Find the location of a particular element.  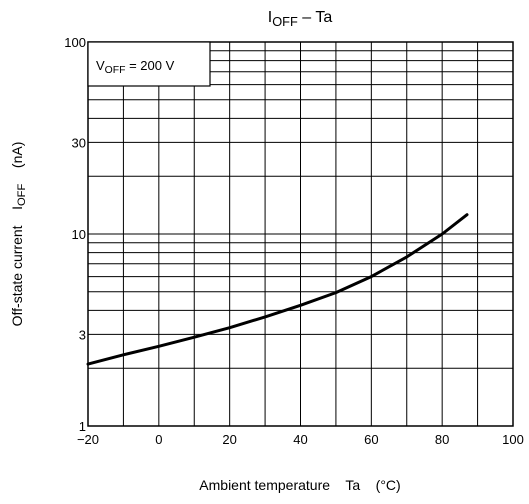

x-tick-label: −20 is located at coordinates (88, 439).